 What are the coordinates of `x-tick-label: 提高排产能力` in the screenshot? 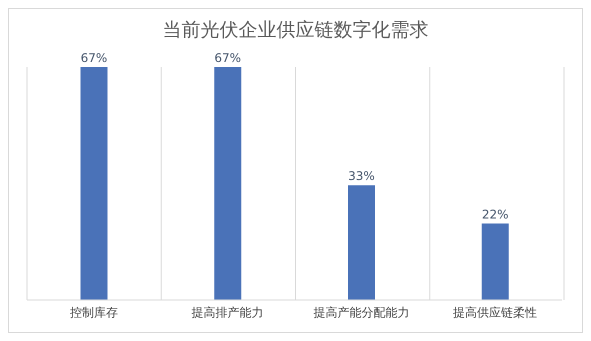 It's located at (228, 313).